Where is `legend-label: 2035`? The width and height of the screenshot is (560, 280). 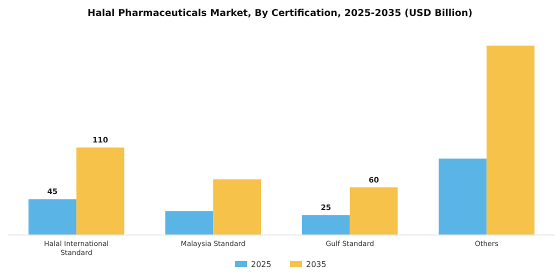 legend-label: 2035 is located at coordinates (316, 264).